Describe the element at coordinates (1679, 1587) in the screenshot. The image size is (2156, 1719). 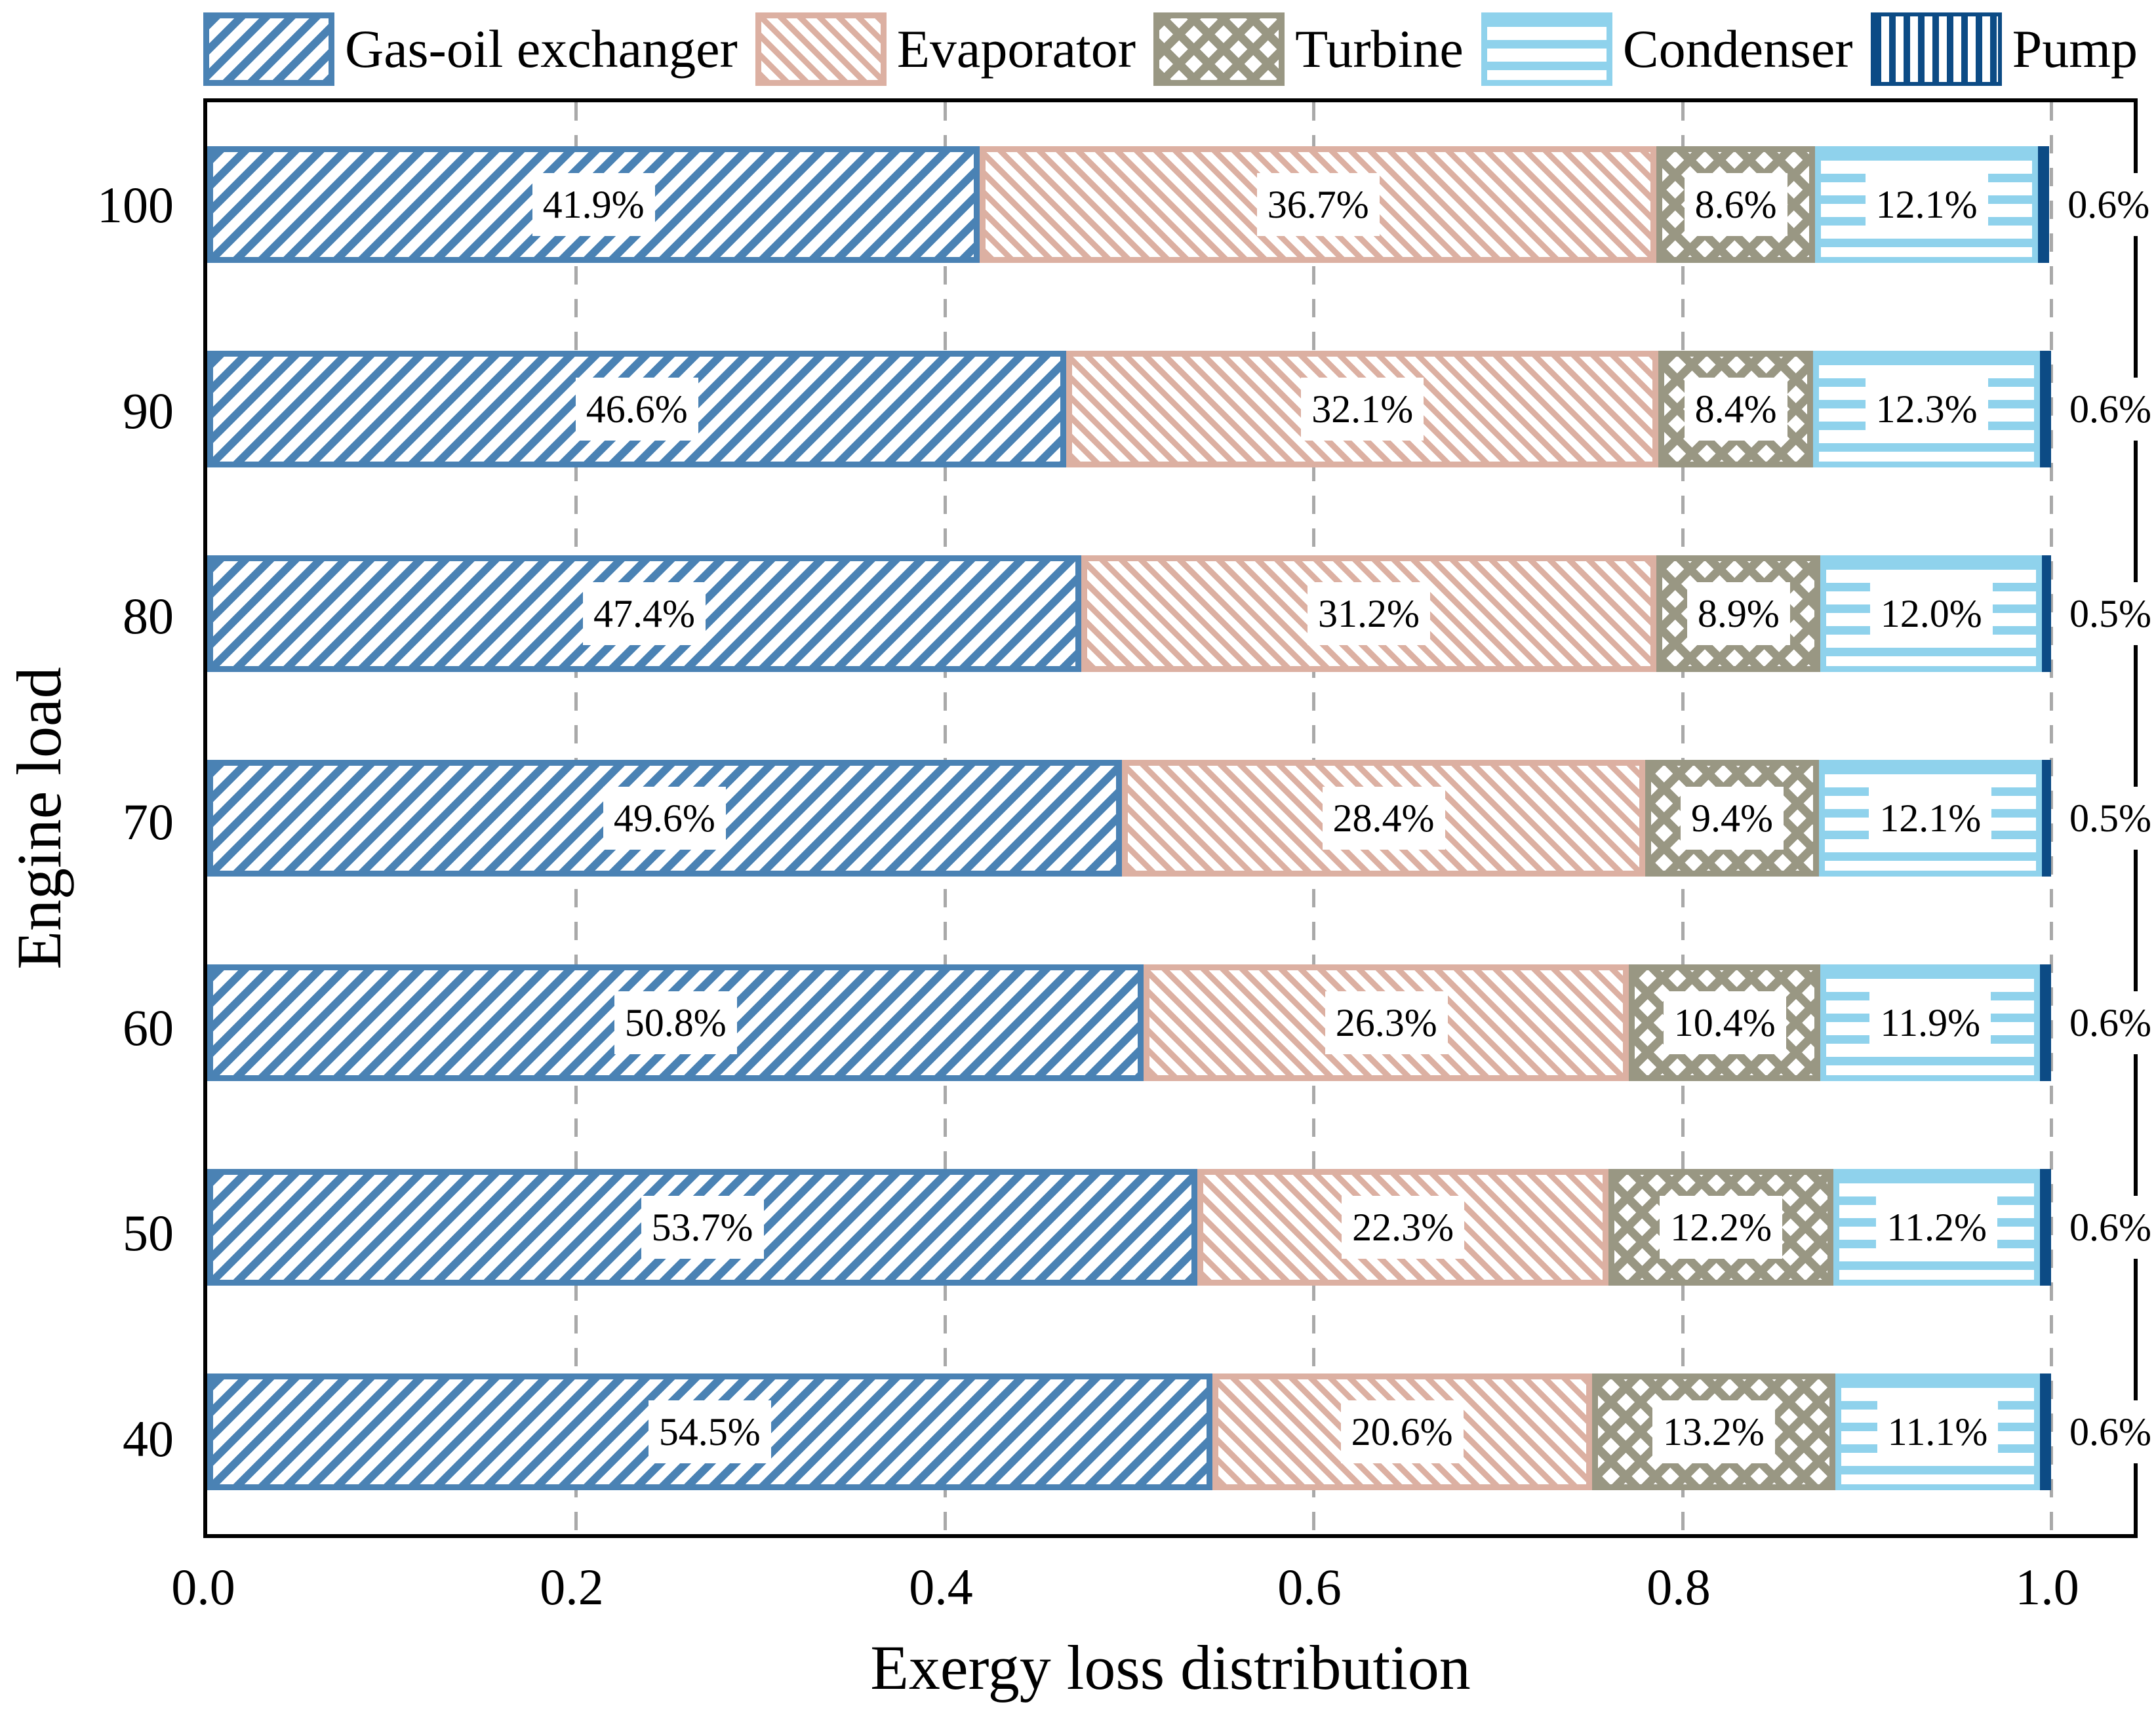
I see `x-tick-label: 0.8` at that location.